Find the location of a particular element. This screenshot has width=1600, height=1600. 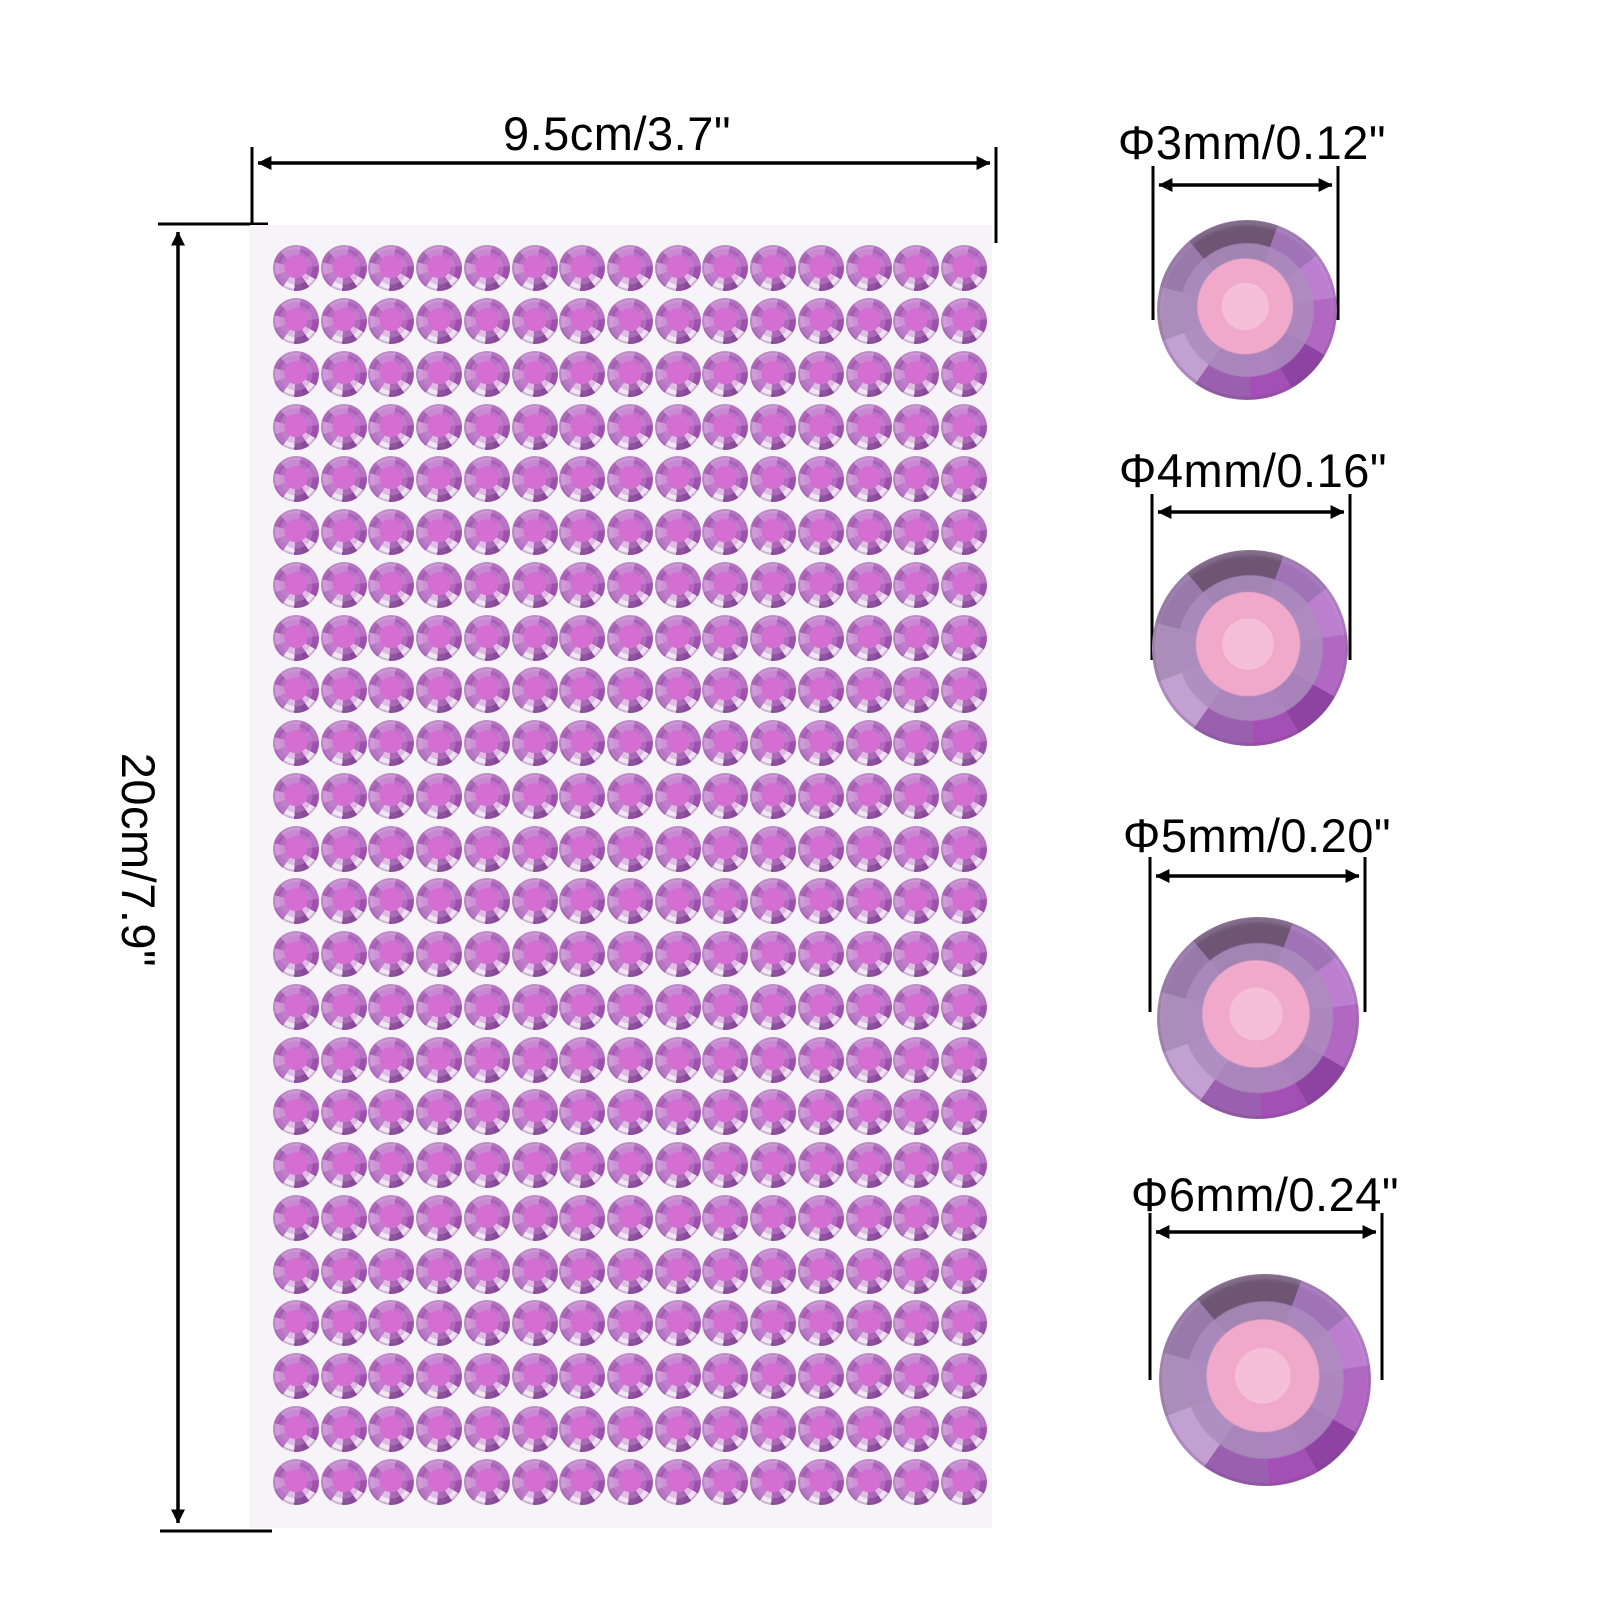

rhinestone-closeup-3mm is located at coordinates (1247, 310).